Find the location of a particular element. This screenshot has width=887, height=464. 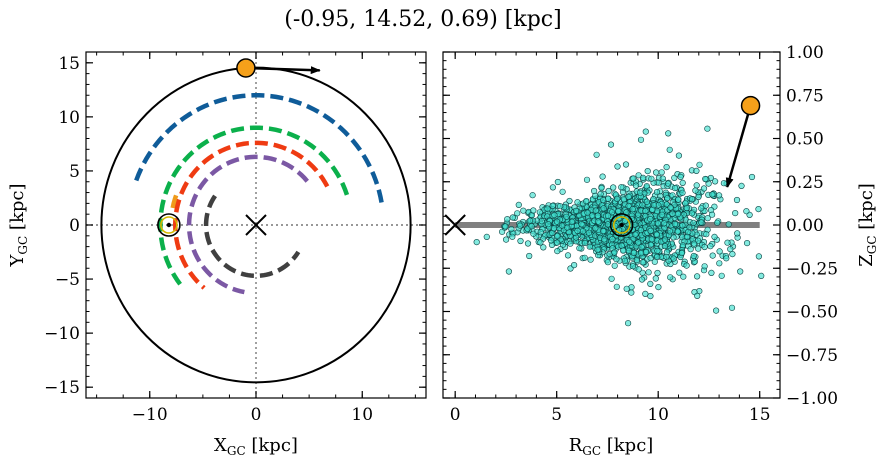

y-tick-label: 10 is located at coordinates (69, 118).